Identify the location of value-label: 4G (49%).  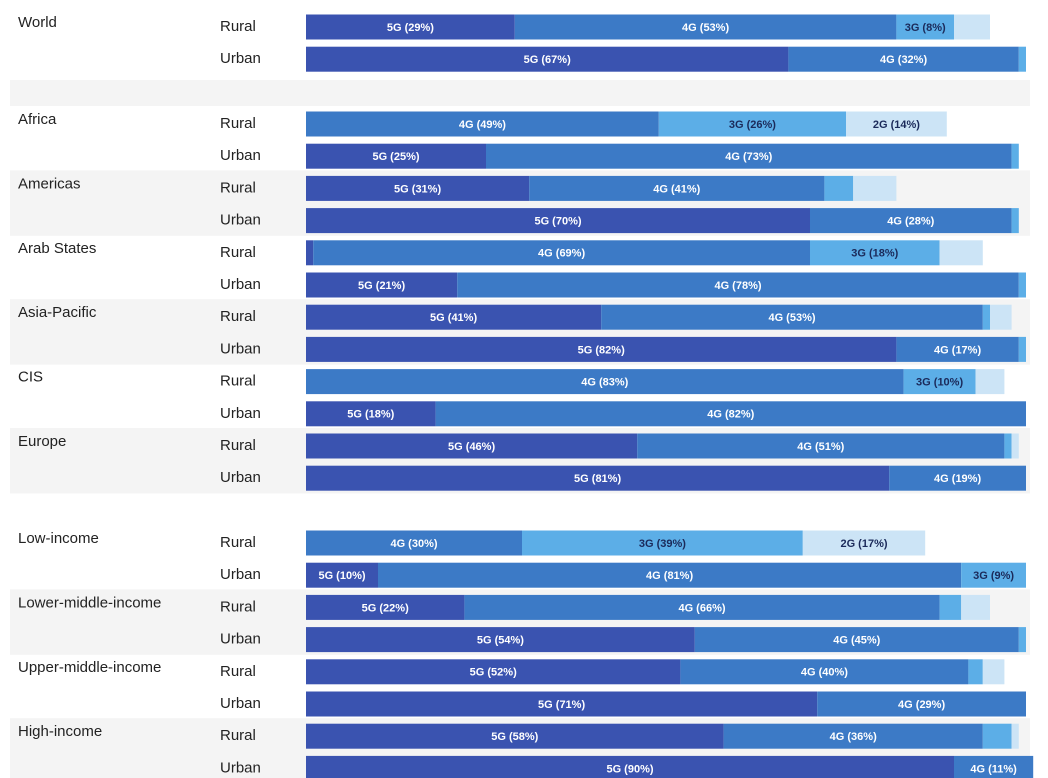
(482, 125).